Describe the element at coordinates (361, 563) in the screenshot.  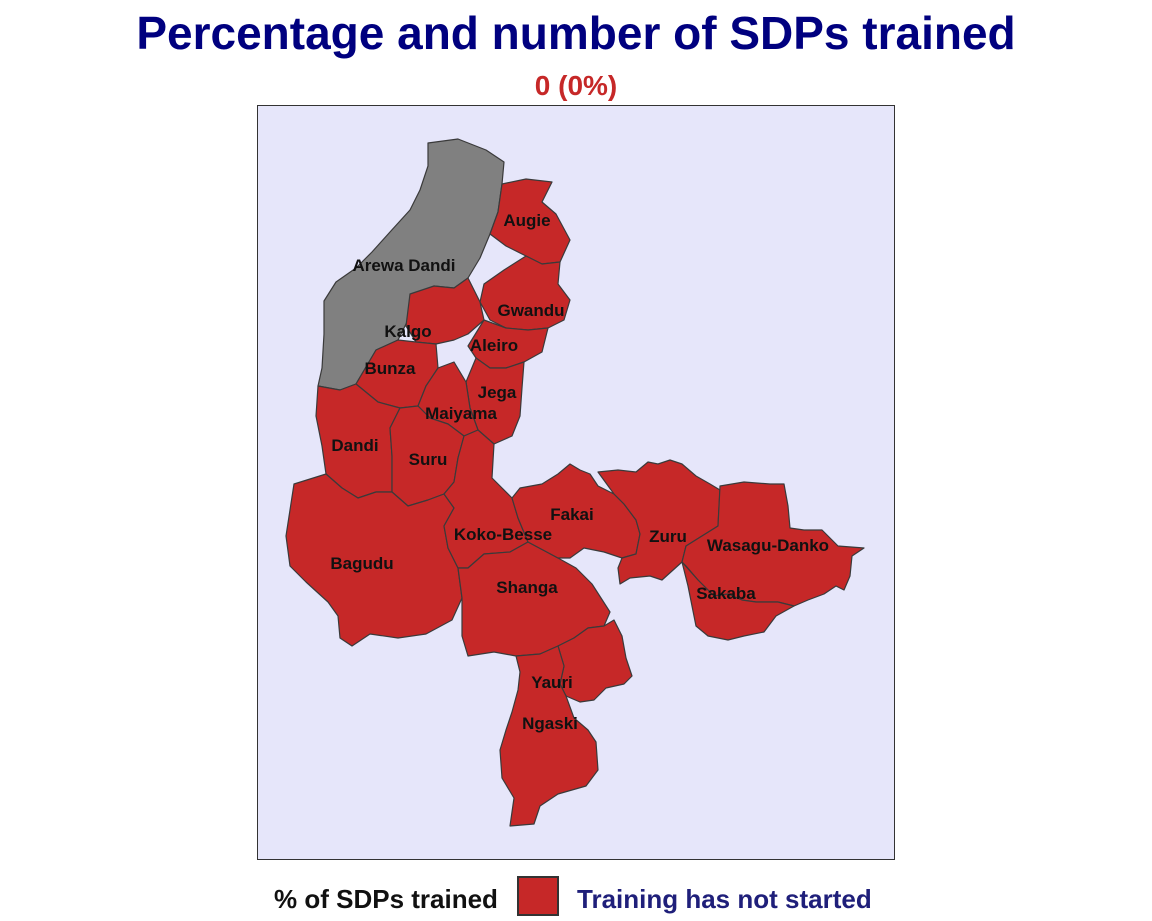
I see `label-bagudu: Bagudu` at that location.